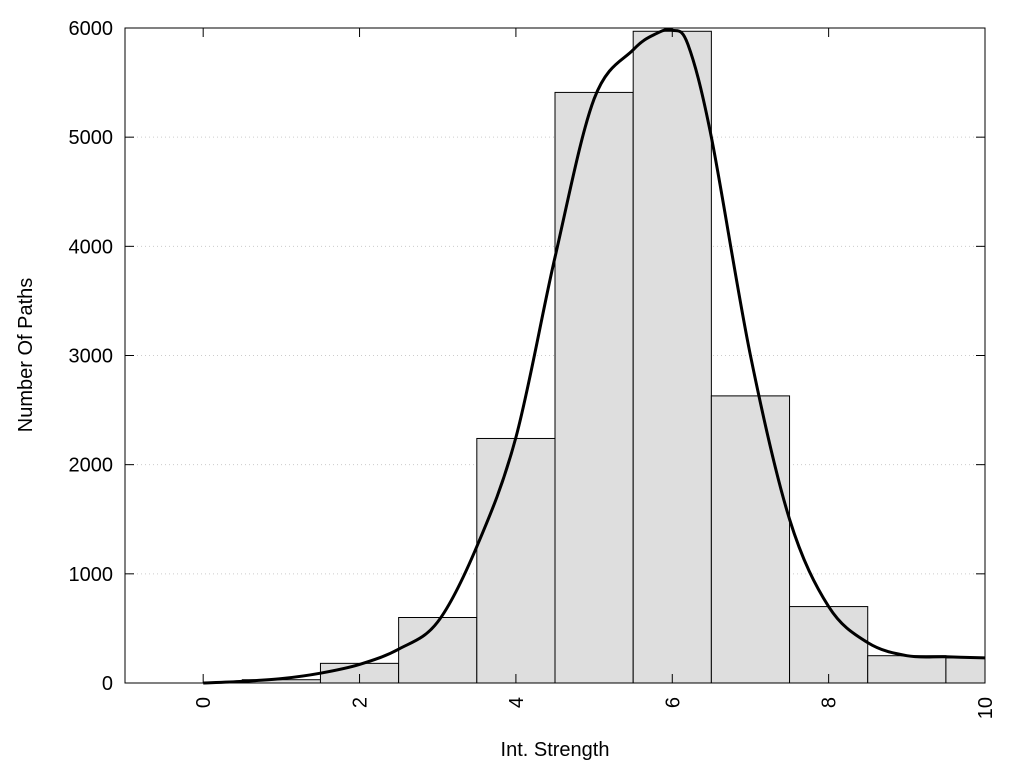  Describe the element at coordinates (595, 708) in the screenshot. I see `x-tick-labels: 0 2 4 6 8 10` at that location.